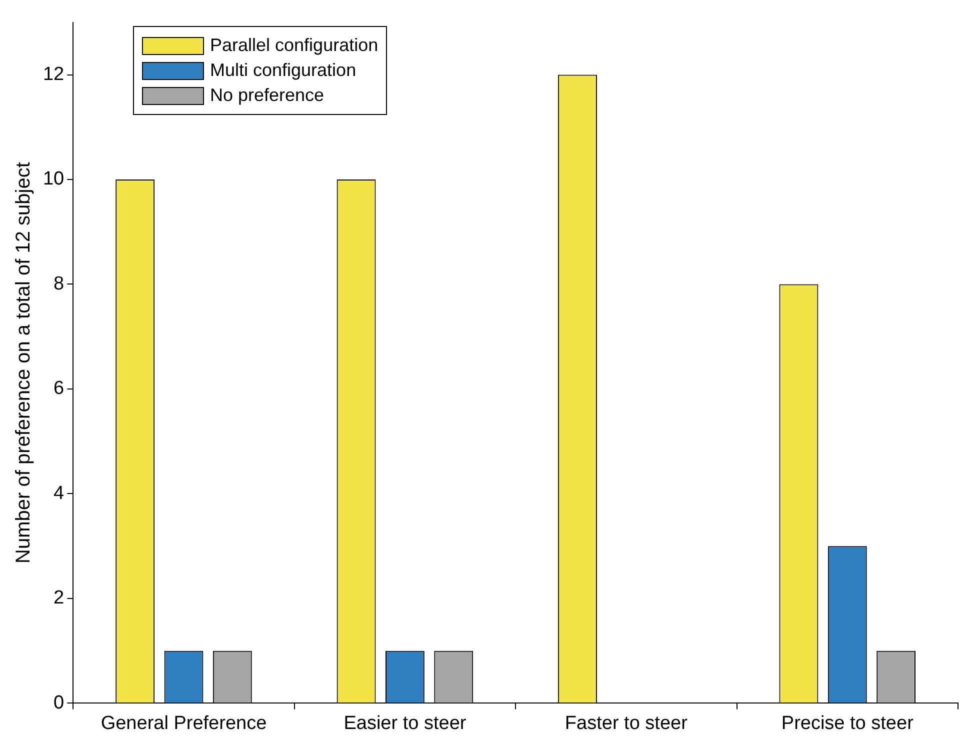 The width and height of the screenshot is (977, 746). Describe the element at coordinates (283, 70) in the screenshot. I see `legend-label: Multi configuration` at that location.